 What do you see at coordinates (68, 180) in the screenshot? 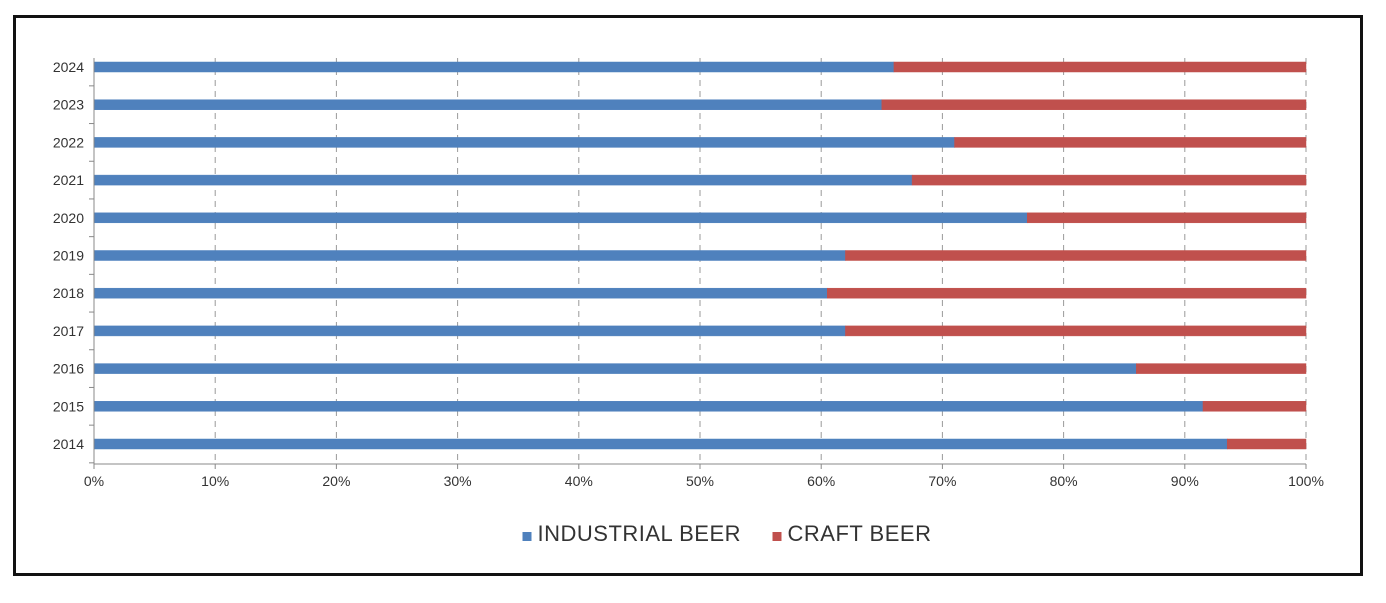
I see `y-tick-label: 2021` at bounding box center [68, 180].